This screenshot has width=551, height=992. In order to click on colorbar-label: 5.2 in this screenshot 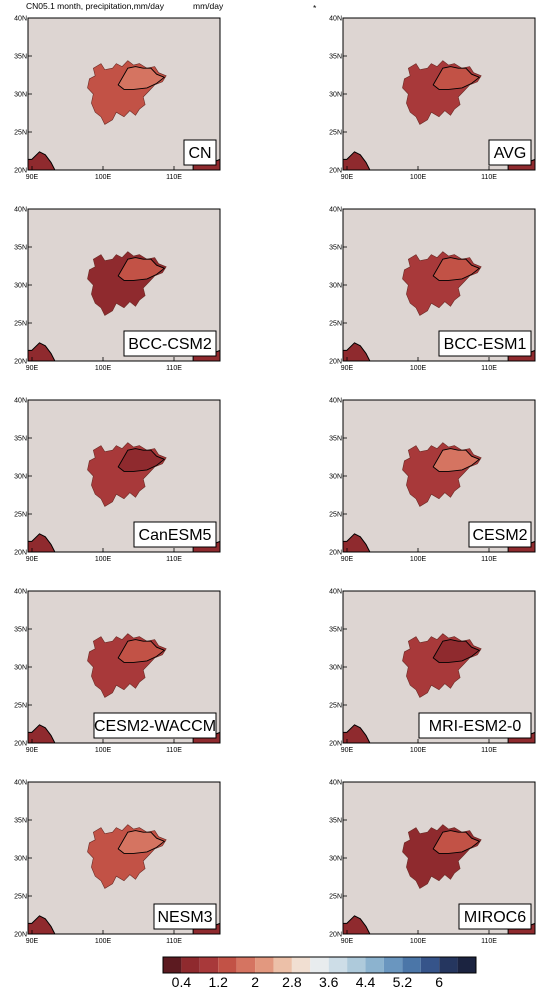, I will do `click(403, 982)`.